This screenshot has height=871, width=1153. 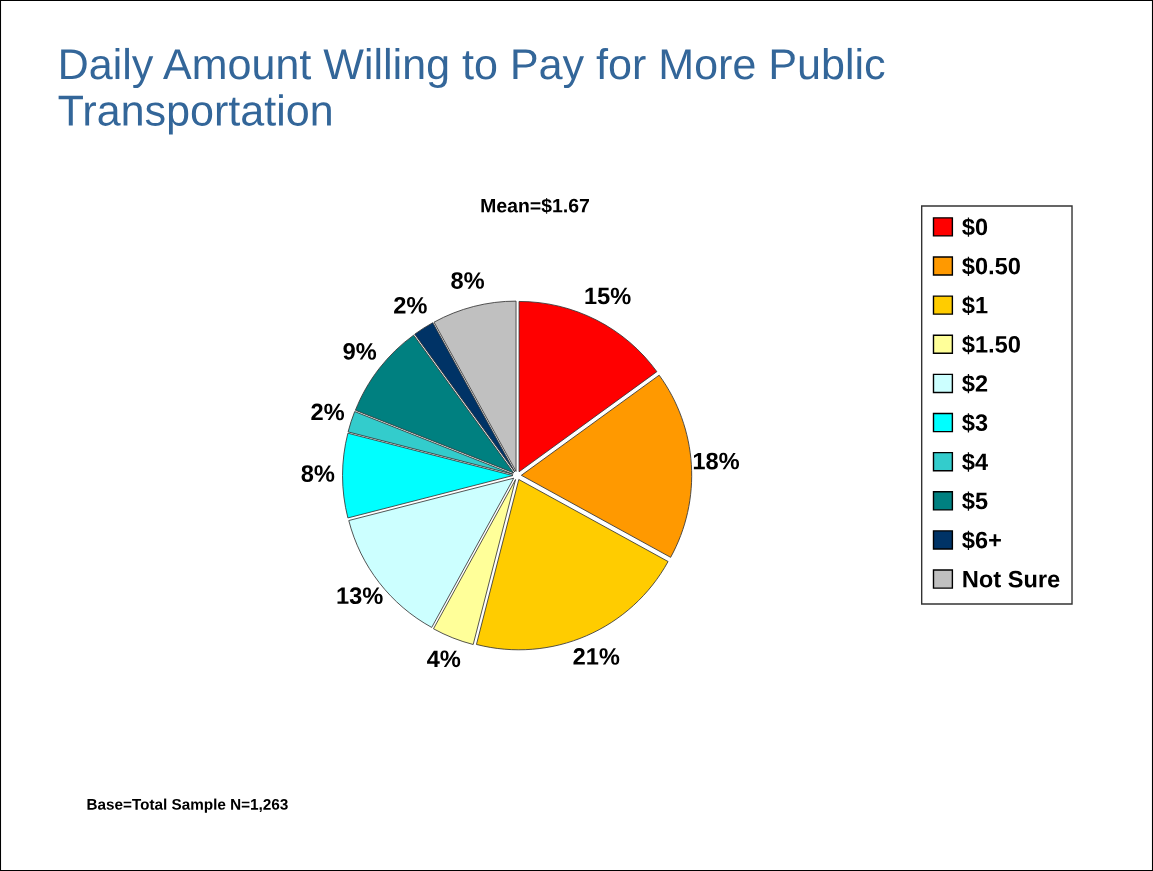 I want to click on legend-label: $6+, so click(x=981, y=540).